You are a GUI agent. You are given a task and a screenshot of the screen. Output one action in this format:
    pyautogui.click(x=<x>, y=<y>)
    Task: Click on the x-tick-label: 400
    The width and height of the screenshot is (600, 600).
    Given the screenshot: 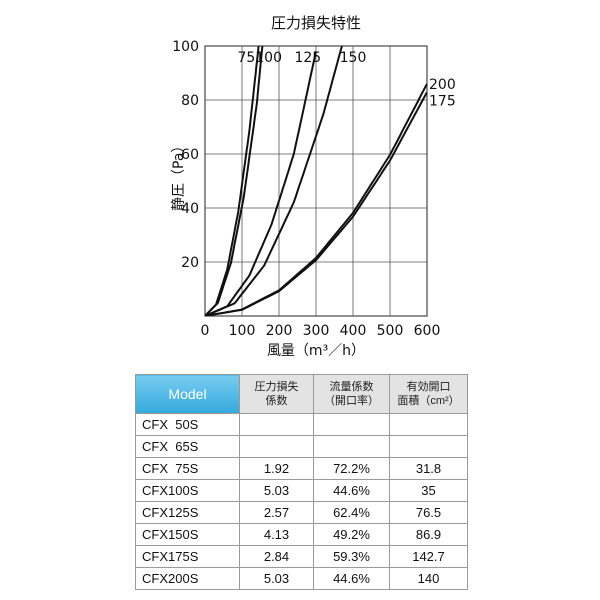 What is the action you would take?
    pyautogui.click(x=353, y=331)
    